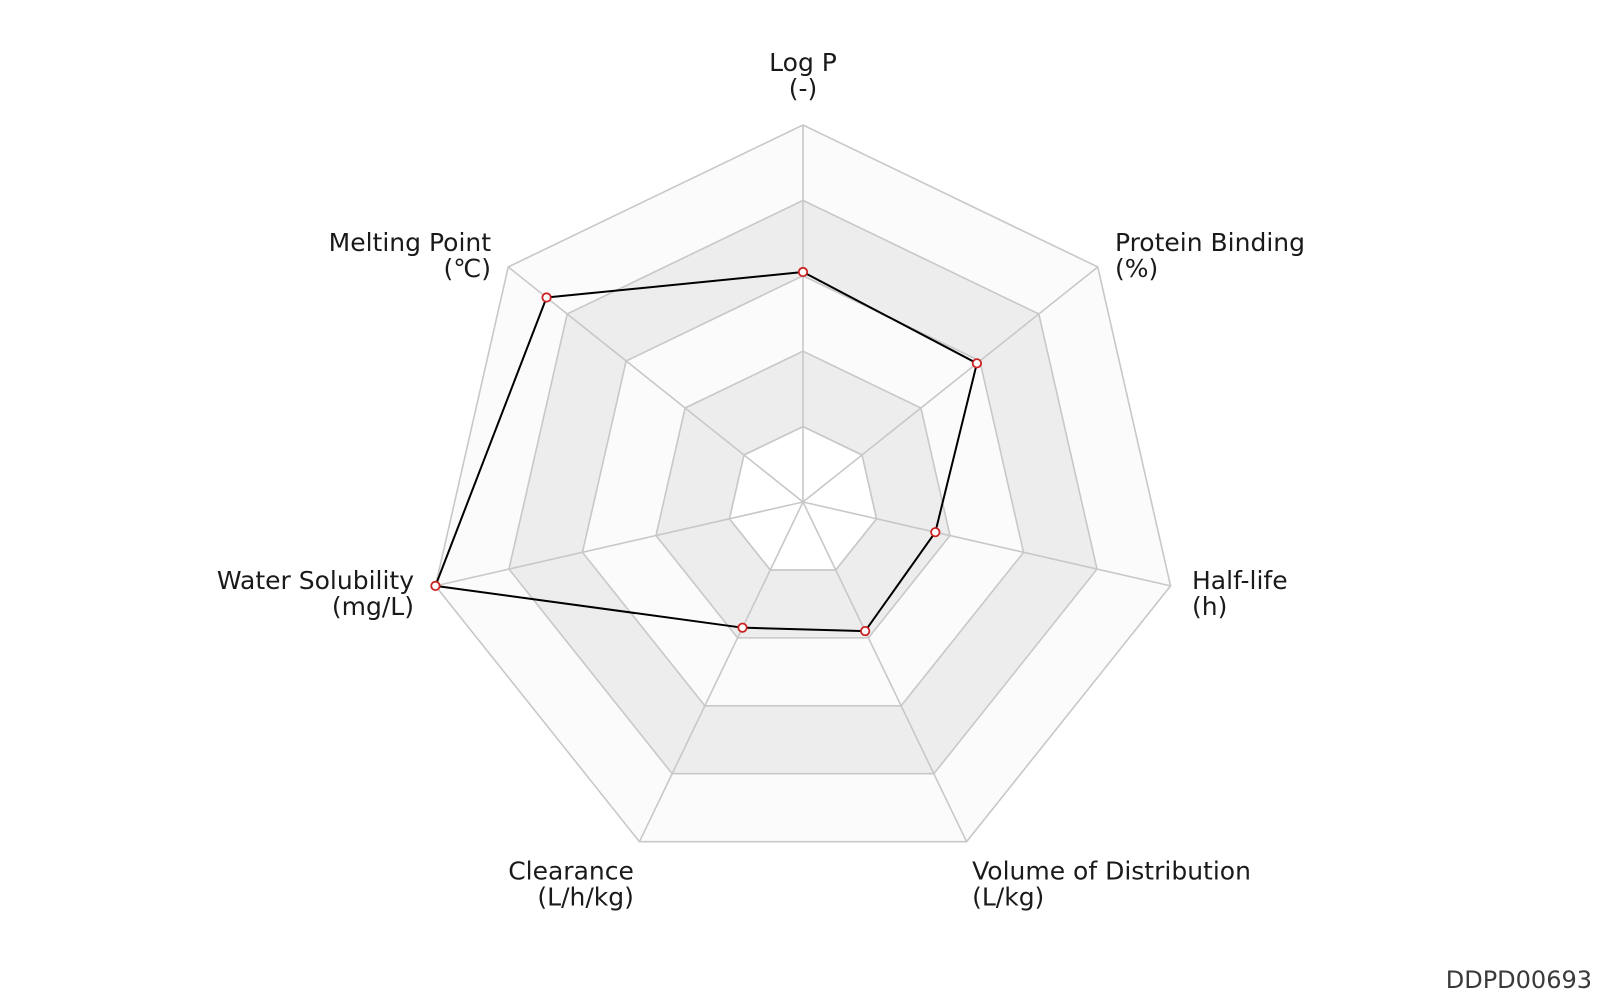 The height and width of the screenshot is (1000, 1600). Describe the element at coordinates (373, 606) in the screenshot. I see `axis-label-unit-5: (mg/L)` at that location.